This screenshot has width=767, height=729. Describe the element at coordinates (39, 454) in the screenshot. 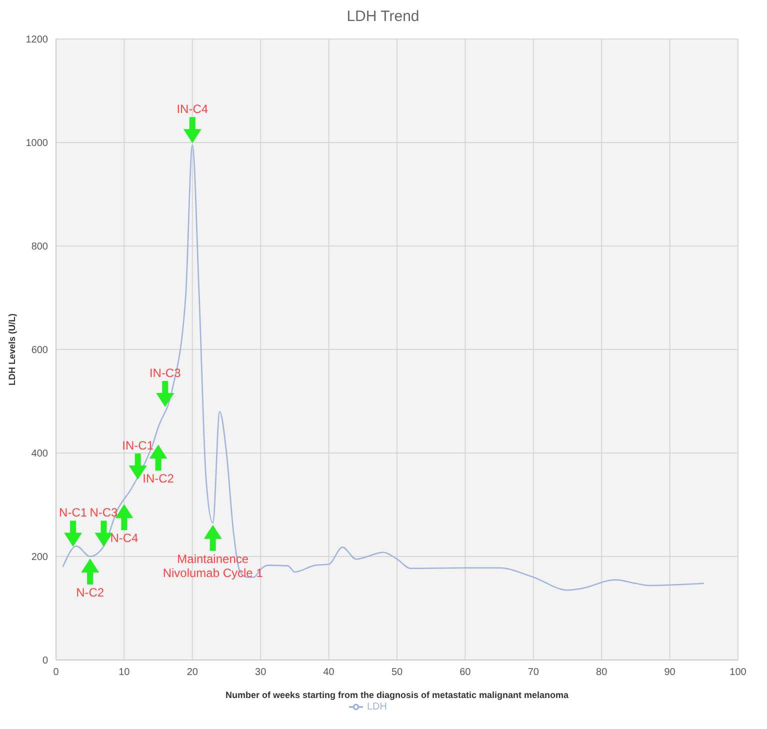

I see `y-tick-label: 400` at that location.